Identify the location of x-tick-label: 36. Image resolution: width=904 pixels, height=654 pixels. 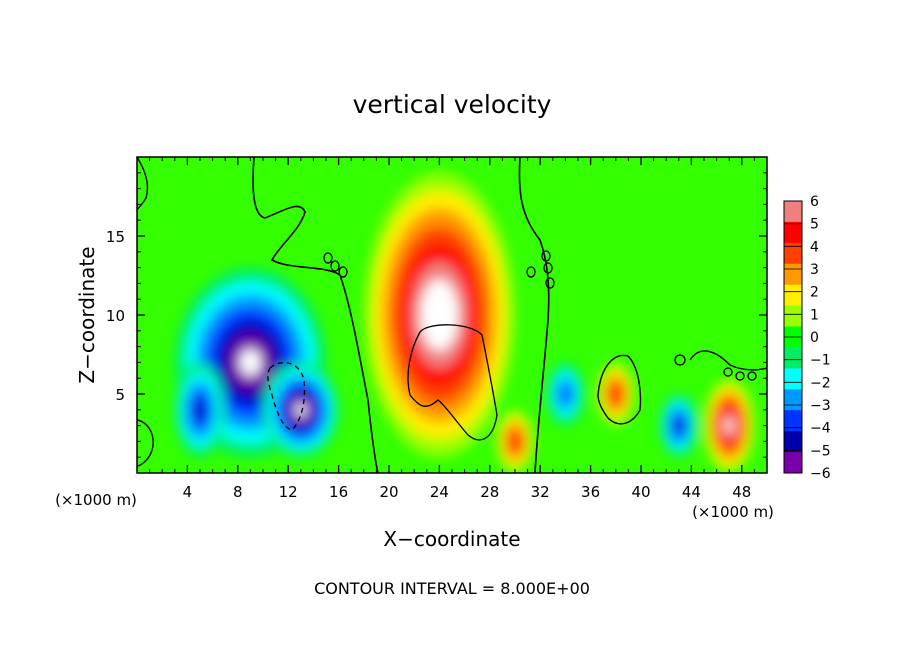
(590, 492).